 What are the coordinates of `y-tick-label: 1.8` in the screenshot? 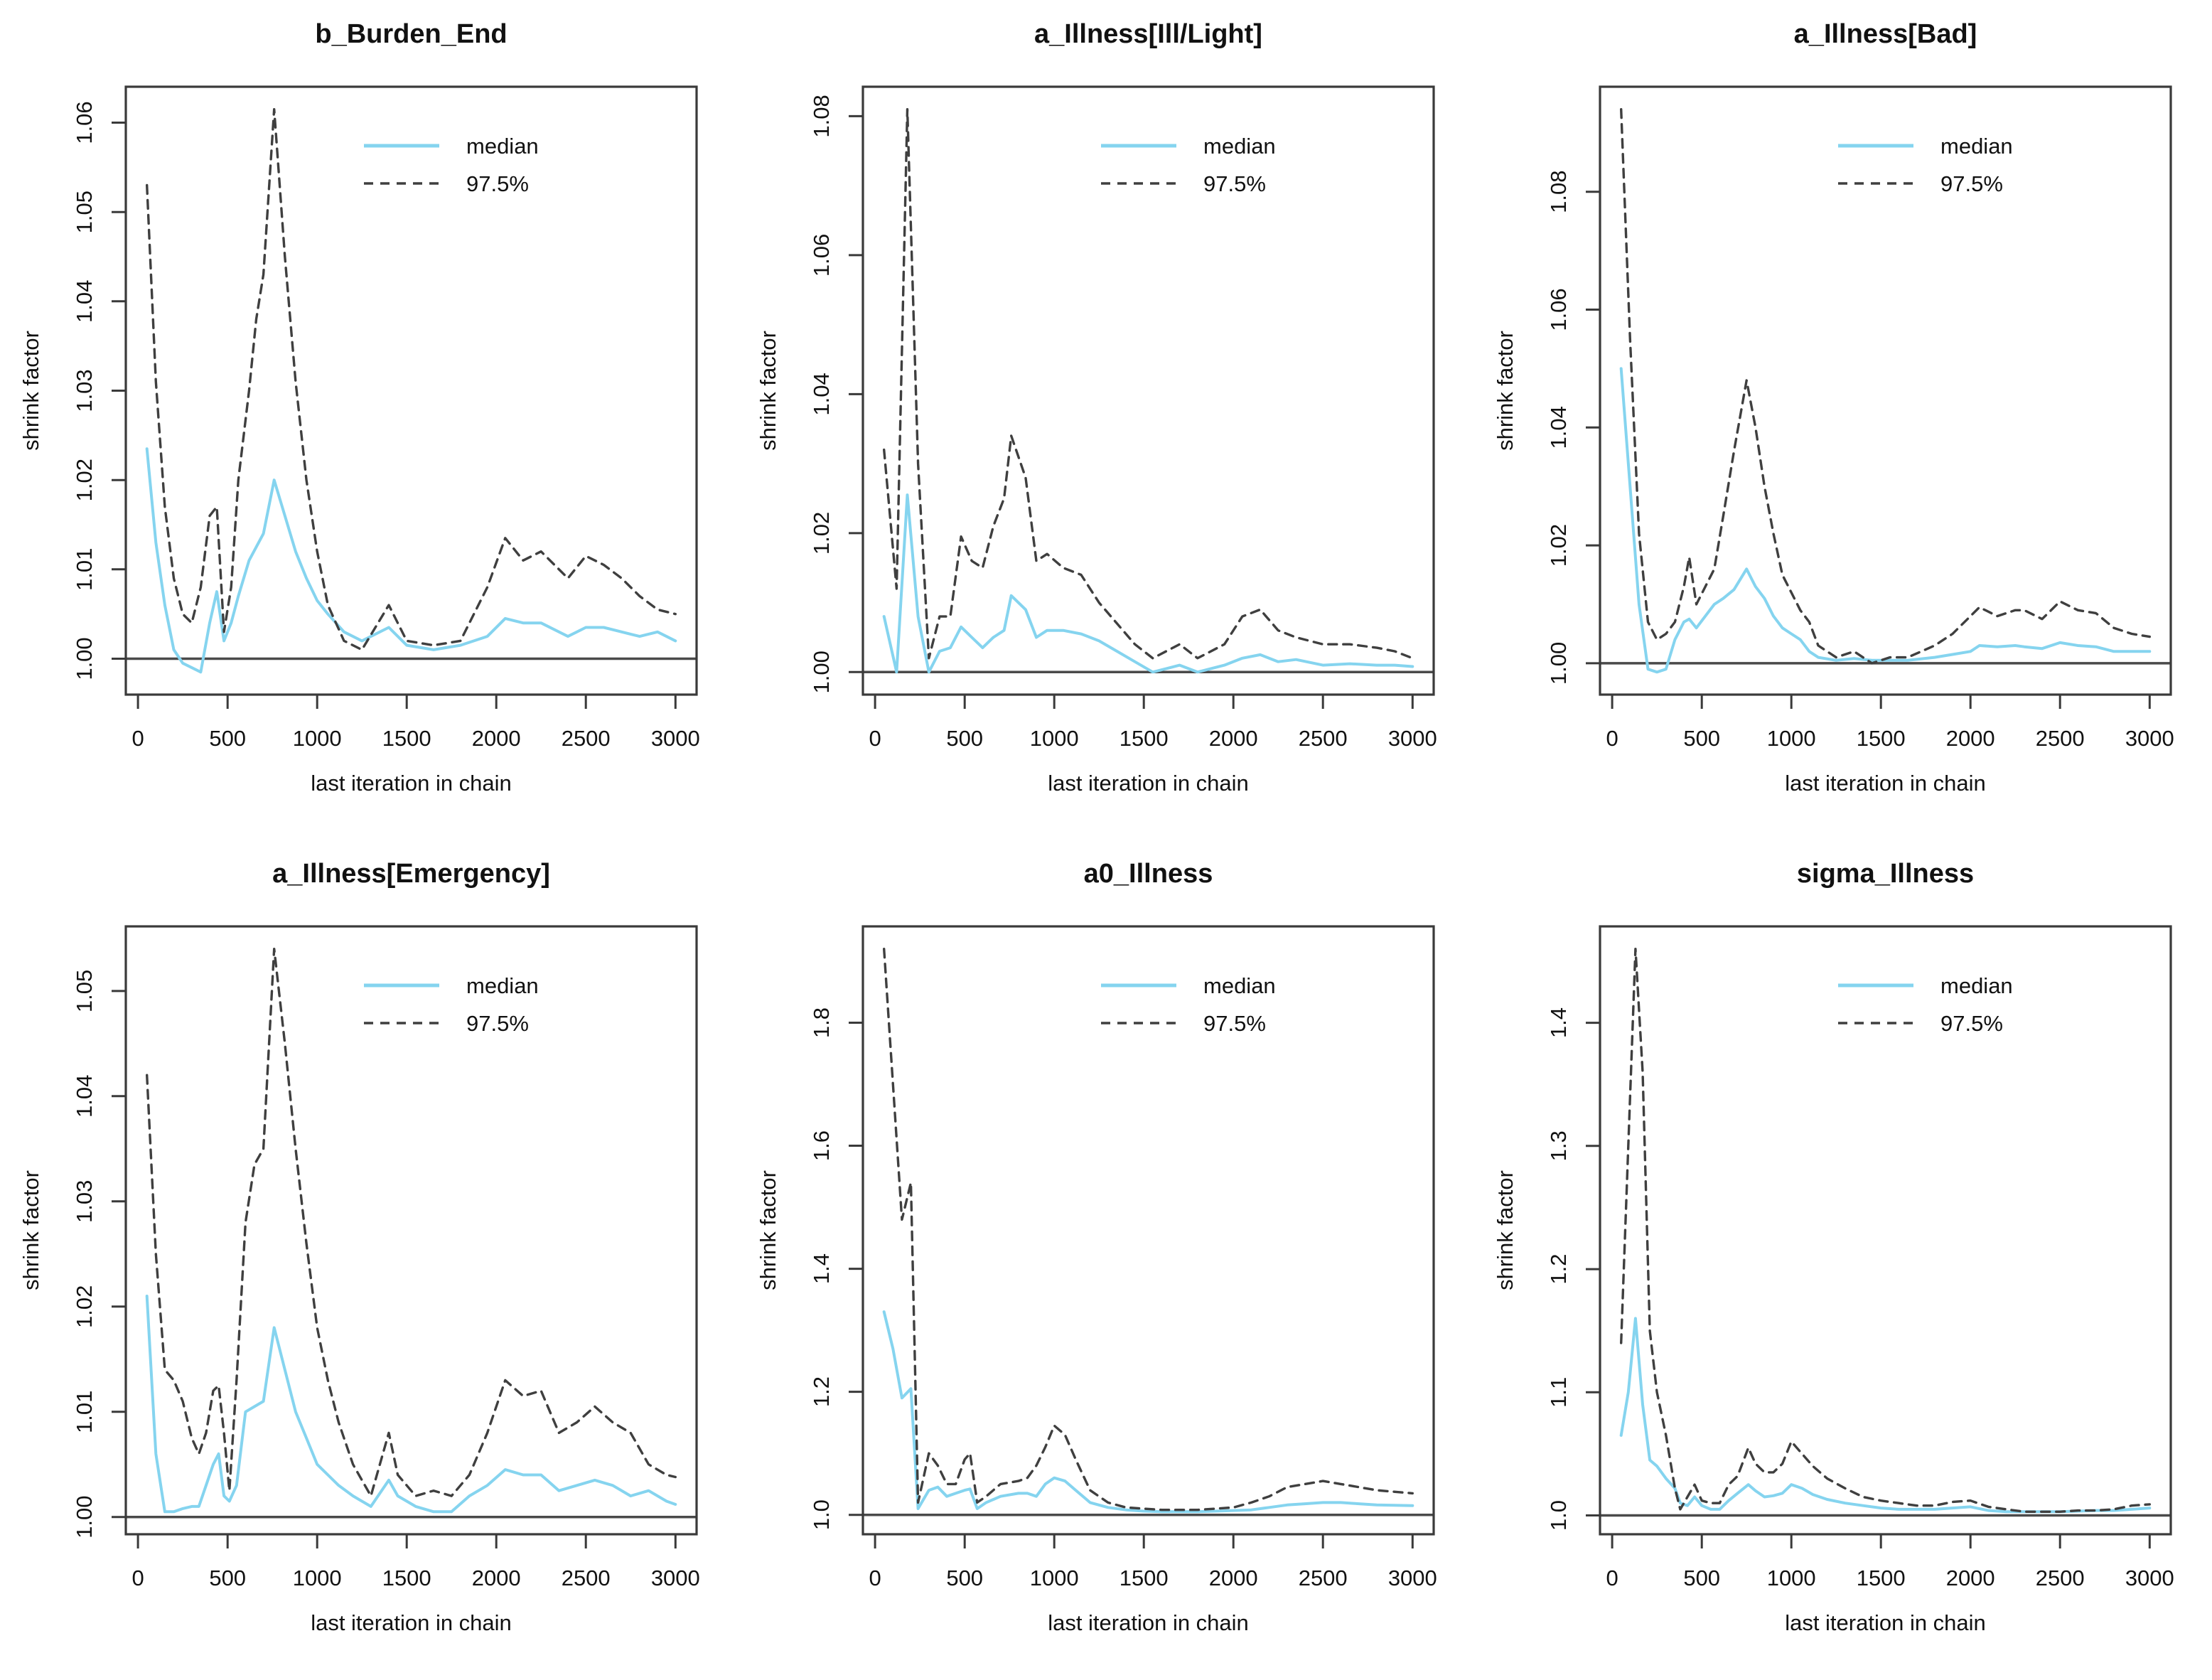 It's located at (821, 1022).